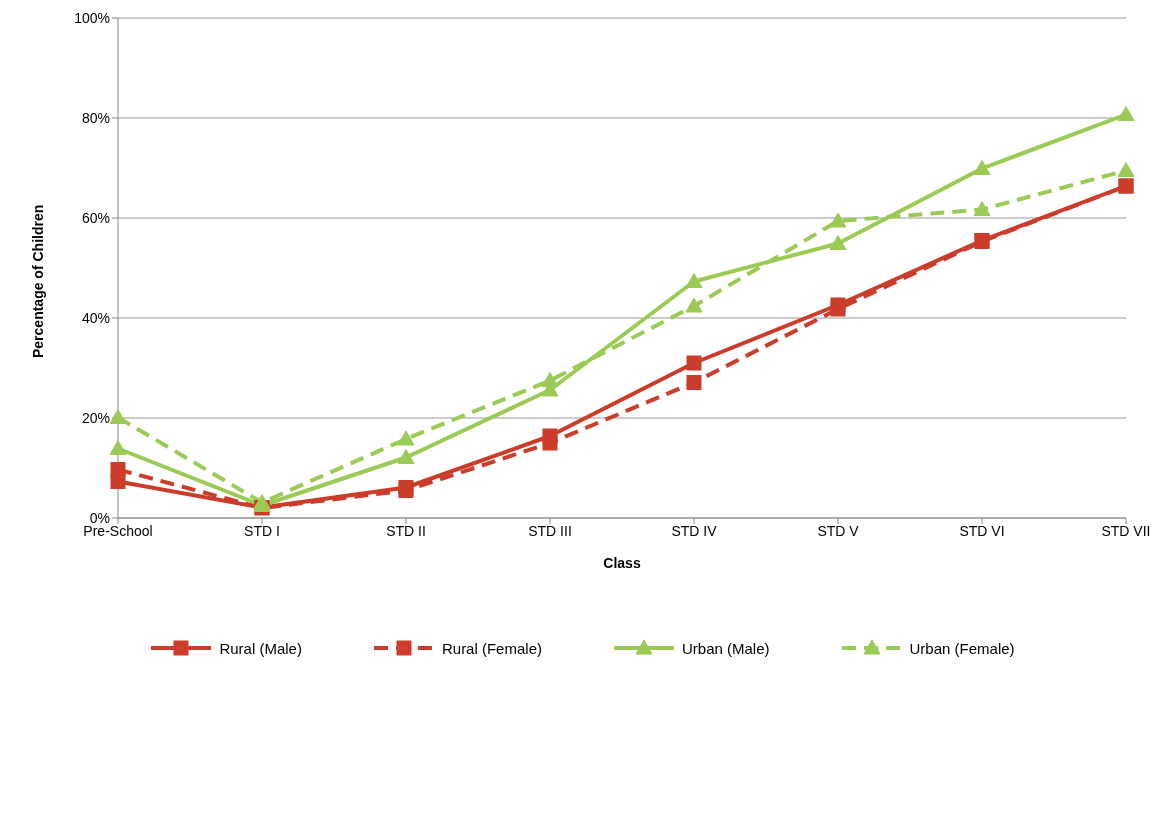  What do you see at coordinates (260, 648) in the screenshot?
I see `legend-label: Rural (Male)` at bounding box center [260, 648].